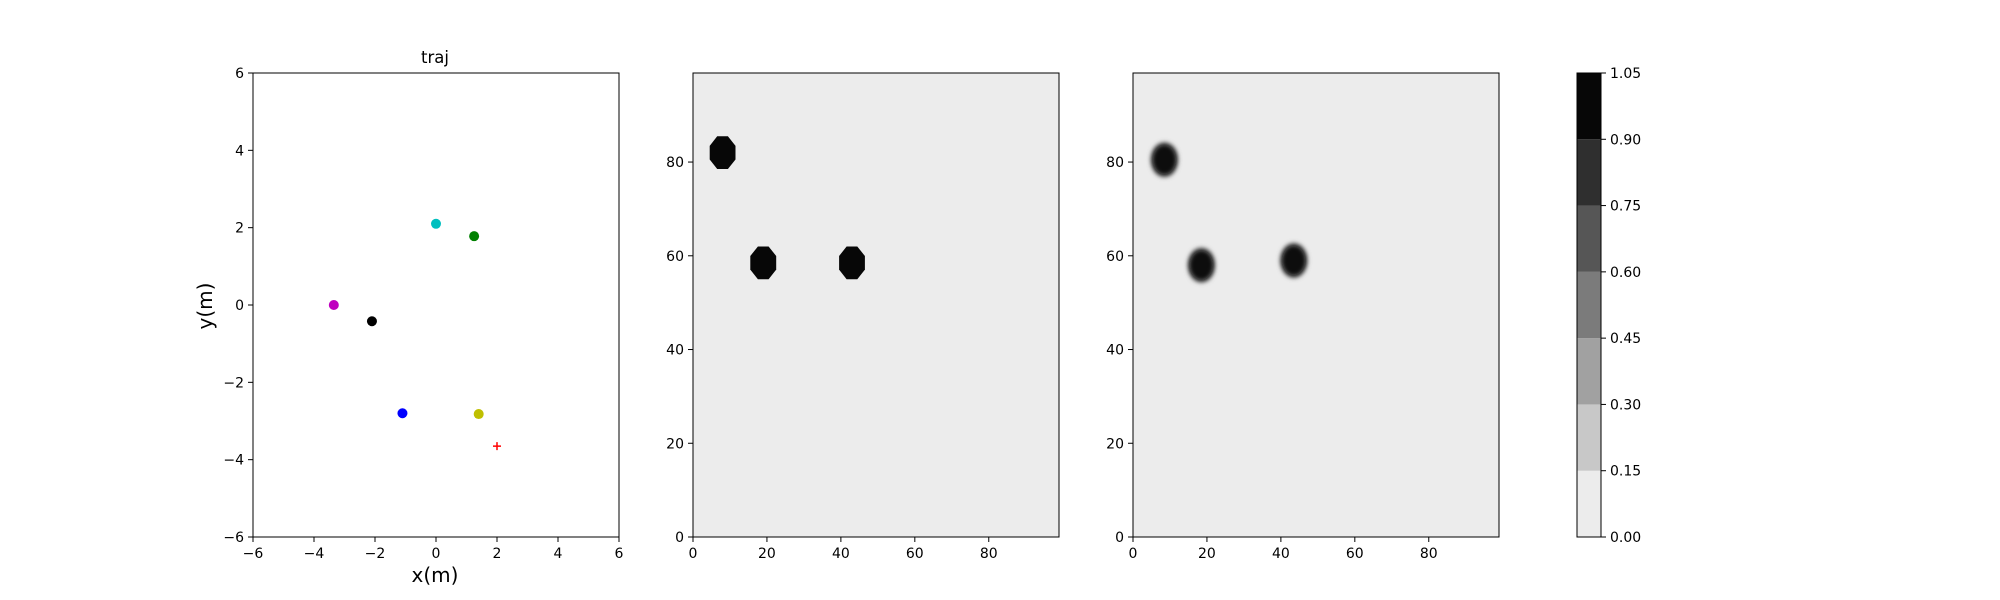  I want to click on colorbar-tick-label: 0.00, so click(1625, 538).